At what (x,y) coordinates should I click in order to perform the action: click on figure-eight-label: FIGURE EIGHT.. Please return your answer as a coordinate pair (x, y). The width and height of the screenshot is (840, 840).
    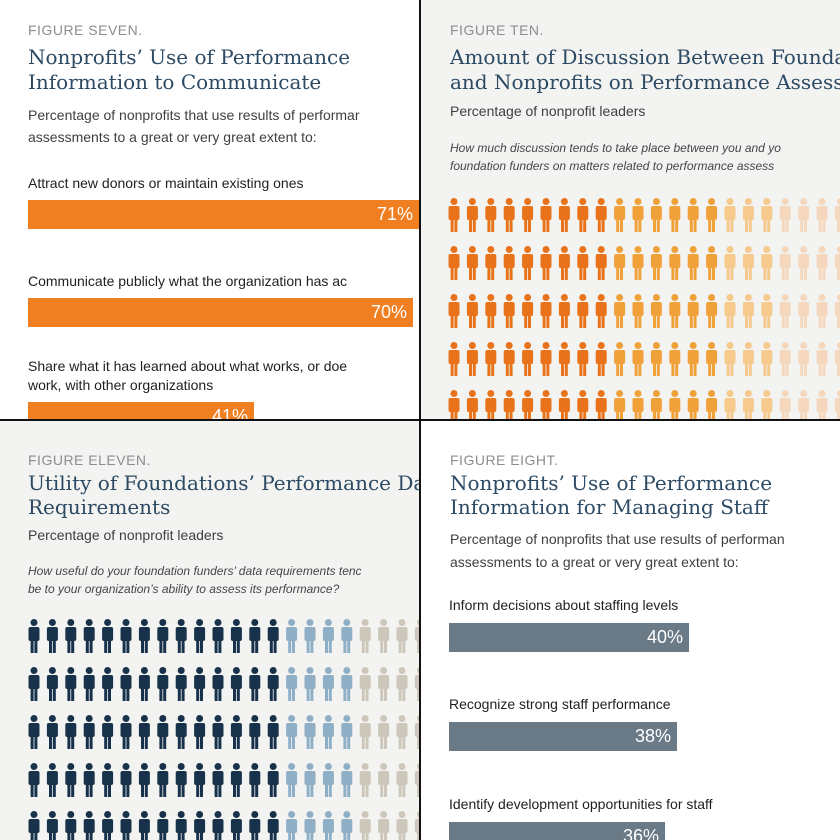
    Looking at the image, I should click on (504, 460).